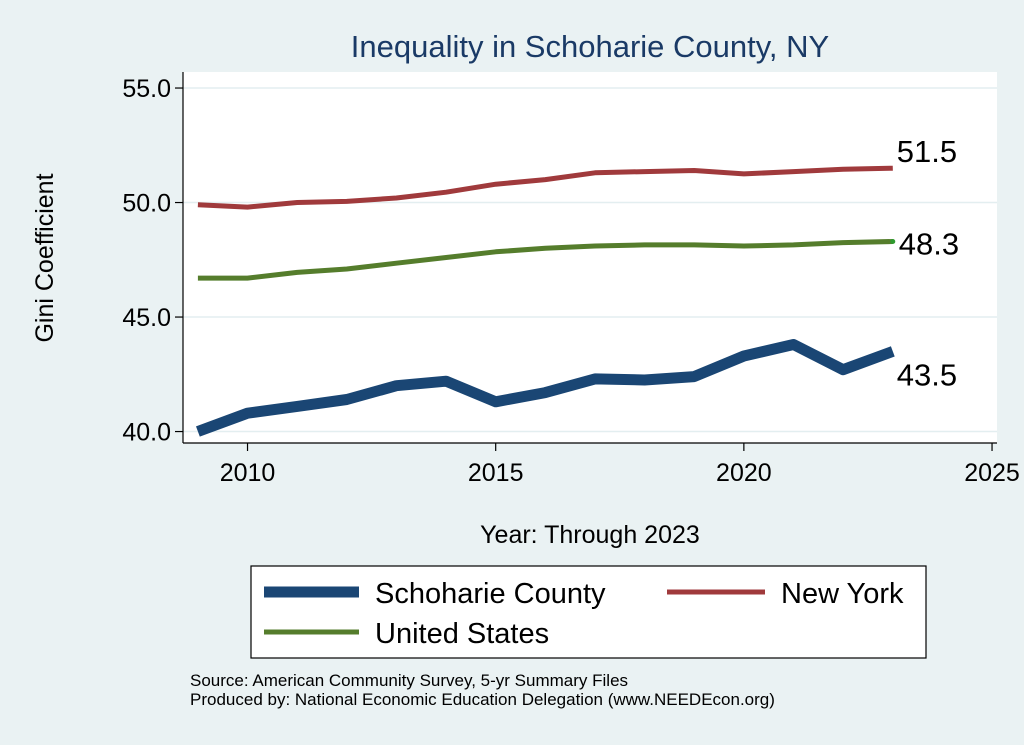  I want to click on y-tick-label: 45.0, so click(146, 318).